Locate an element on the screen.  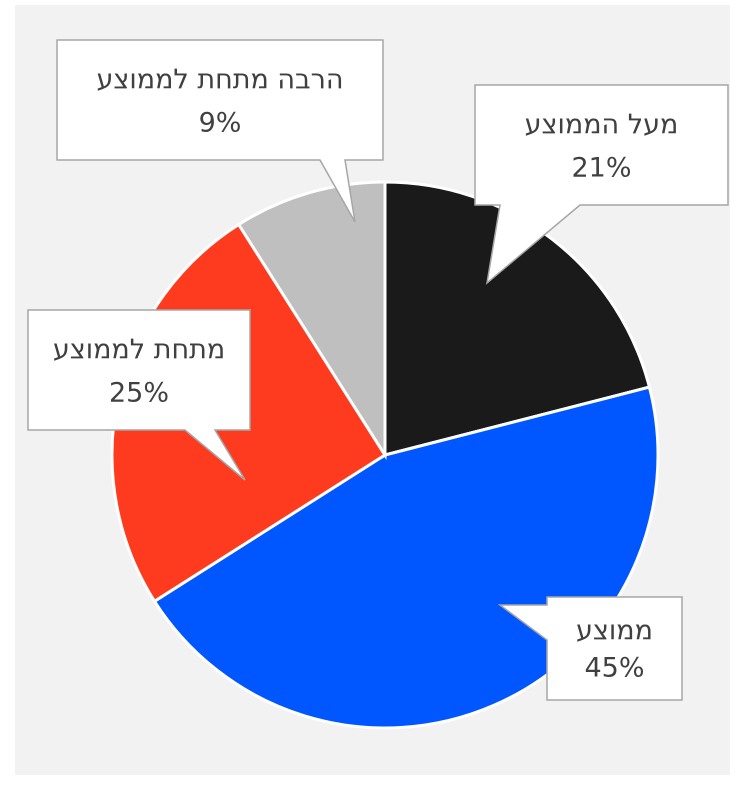
slice-value-label: 25% is located at coordinates (139, 393).